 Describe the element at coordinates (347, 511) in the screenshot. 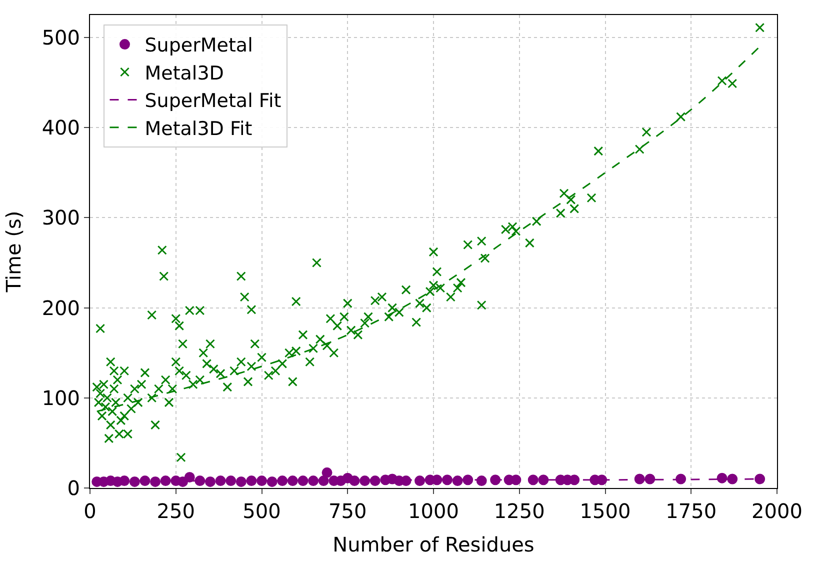

I see `x-tick-label: 750` at that location.